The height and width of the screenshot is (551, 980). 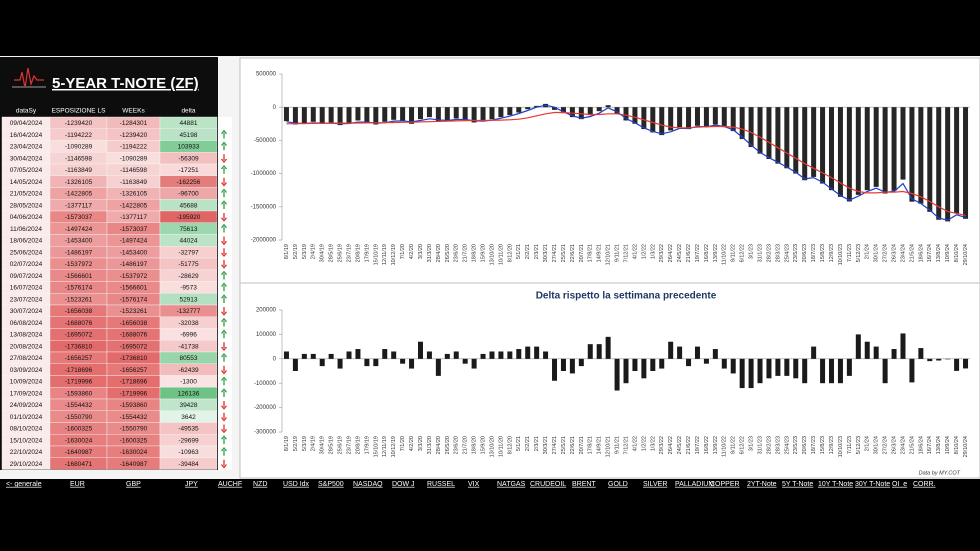 I want to click on value-cell: -1566601, so click(x=79, y=276).